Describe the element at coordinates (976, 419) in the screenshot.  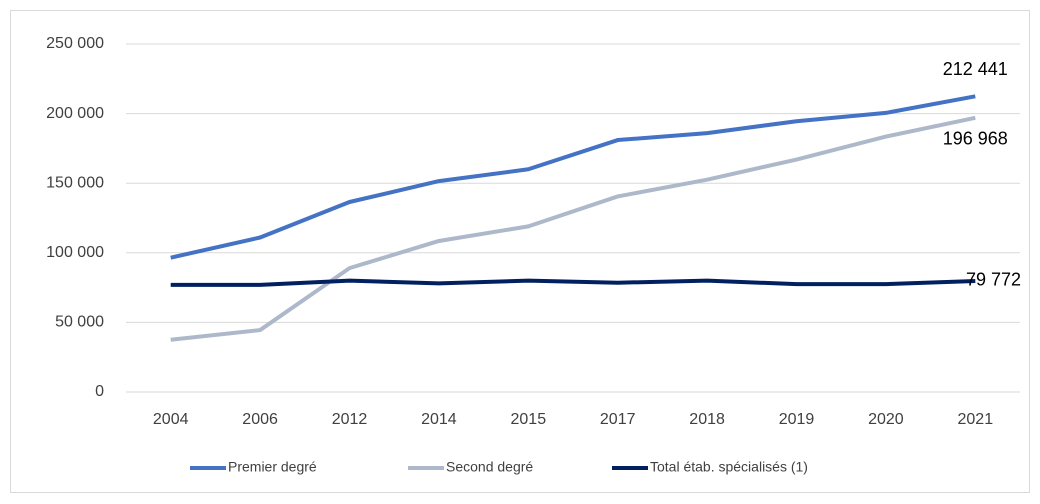
I see `x-tick-label: 2021` at that location.